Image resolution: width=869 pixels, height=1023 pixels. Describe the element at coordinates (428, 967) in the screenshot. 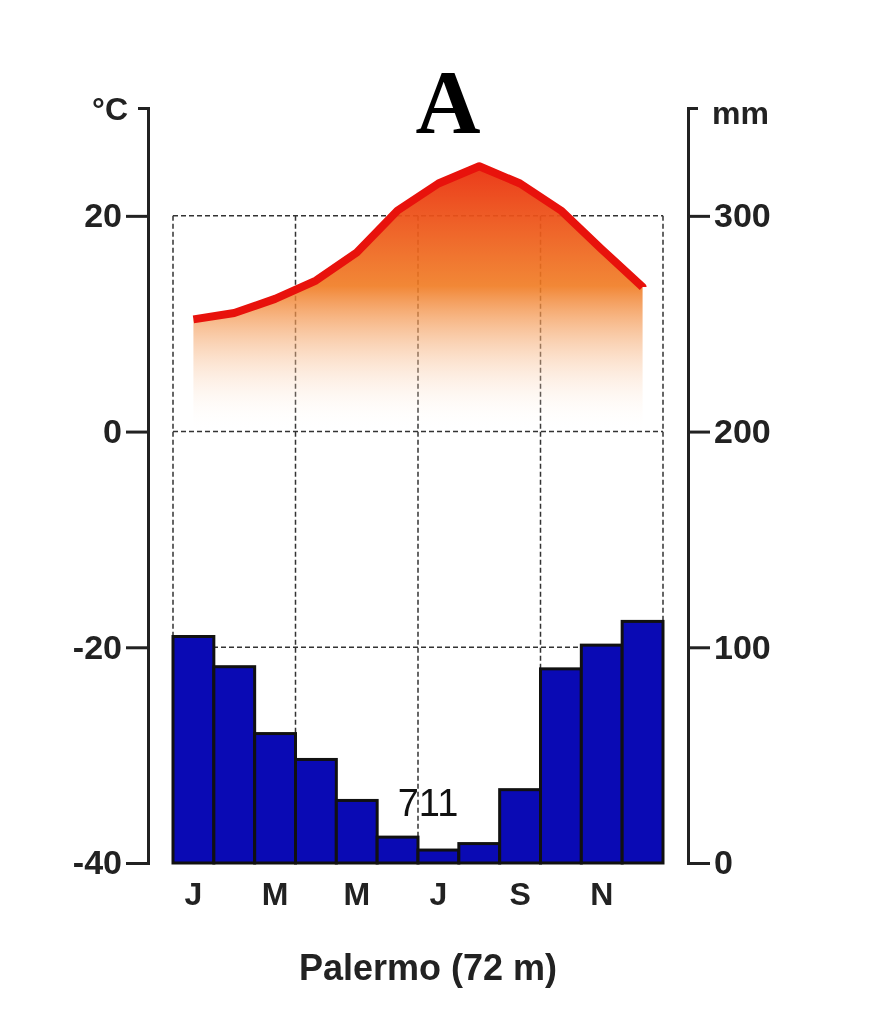

I see `x-axis-title: Palermo (72 m)` at that location.